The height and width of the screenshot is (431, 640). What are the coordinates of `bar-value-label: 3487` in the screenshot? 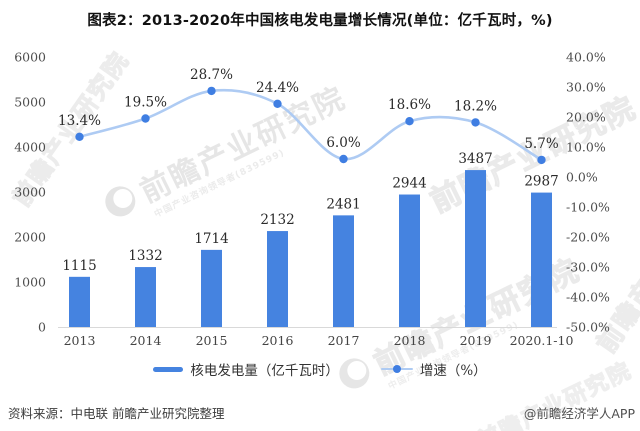 It's located at (475, 159).